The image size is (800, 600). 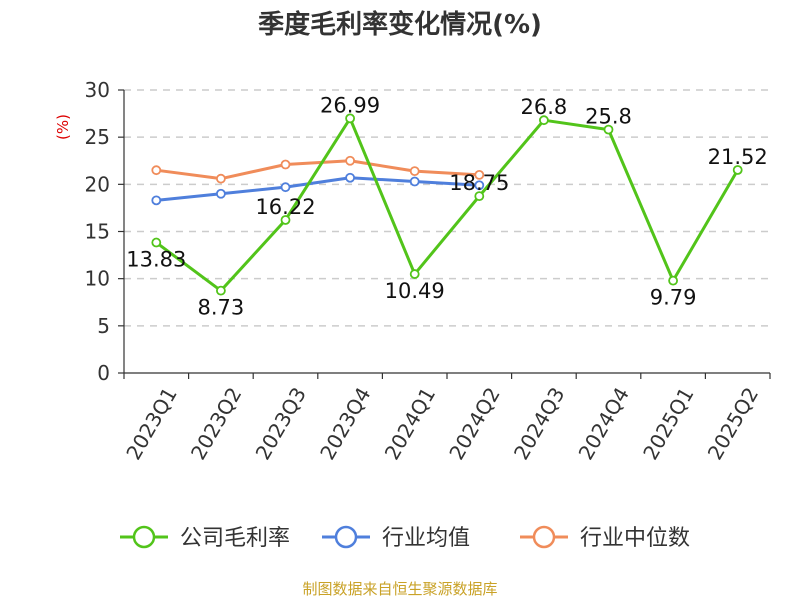 I want to click on y-axis-label: (%), so click(x=63, y=127).